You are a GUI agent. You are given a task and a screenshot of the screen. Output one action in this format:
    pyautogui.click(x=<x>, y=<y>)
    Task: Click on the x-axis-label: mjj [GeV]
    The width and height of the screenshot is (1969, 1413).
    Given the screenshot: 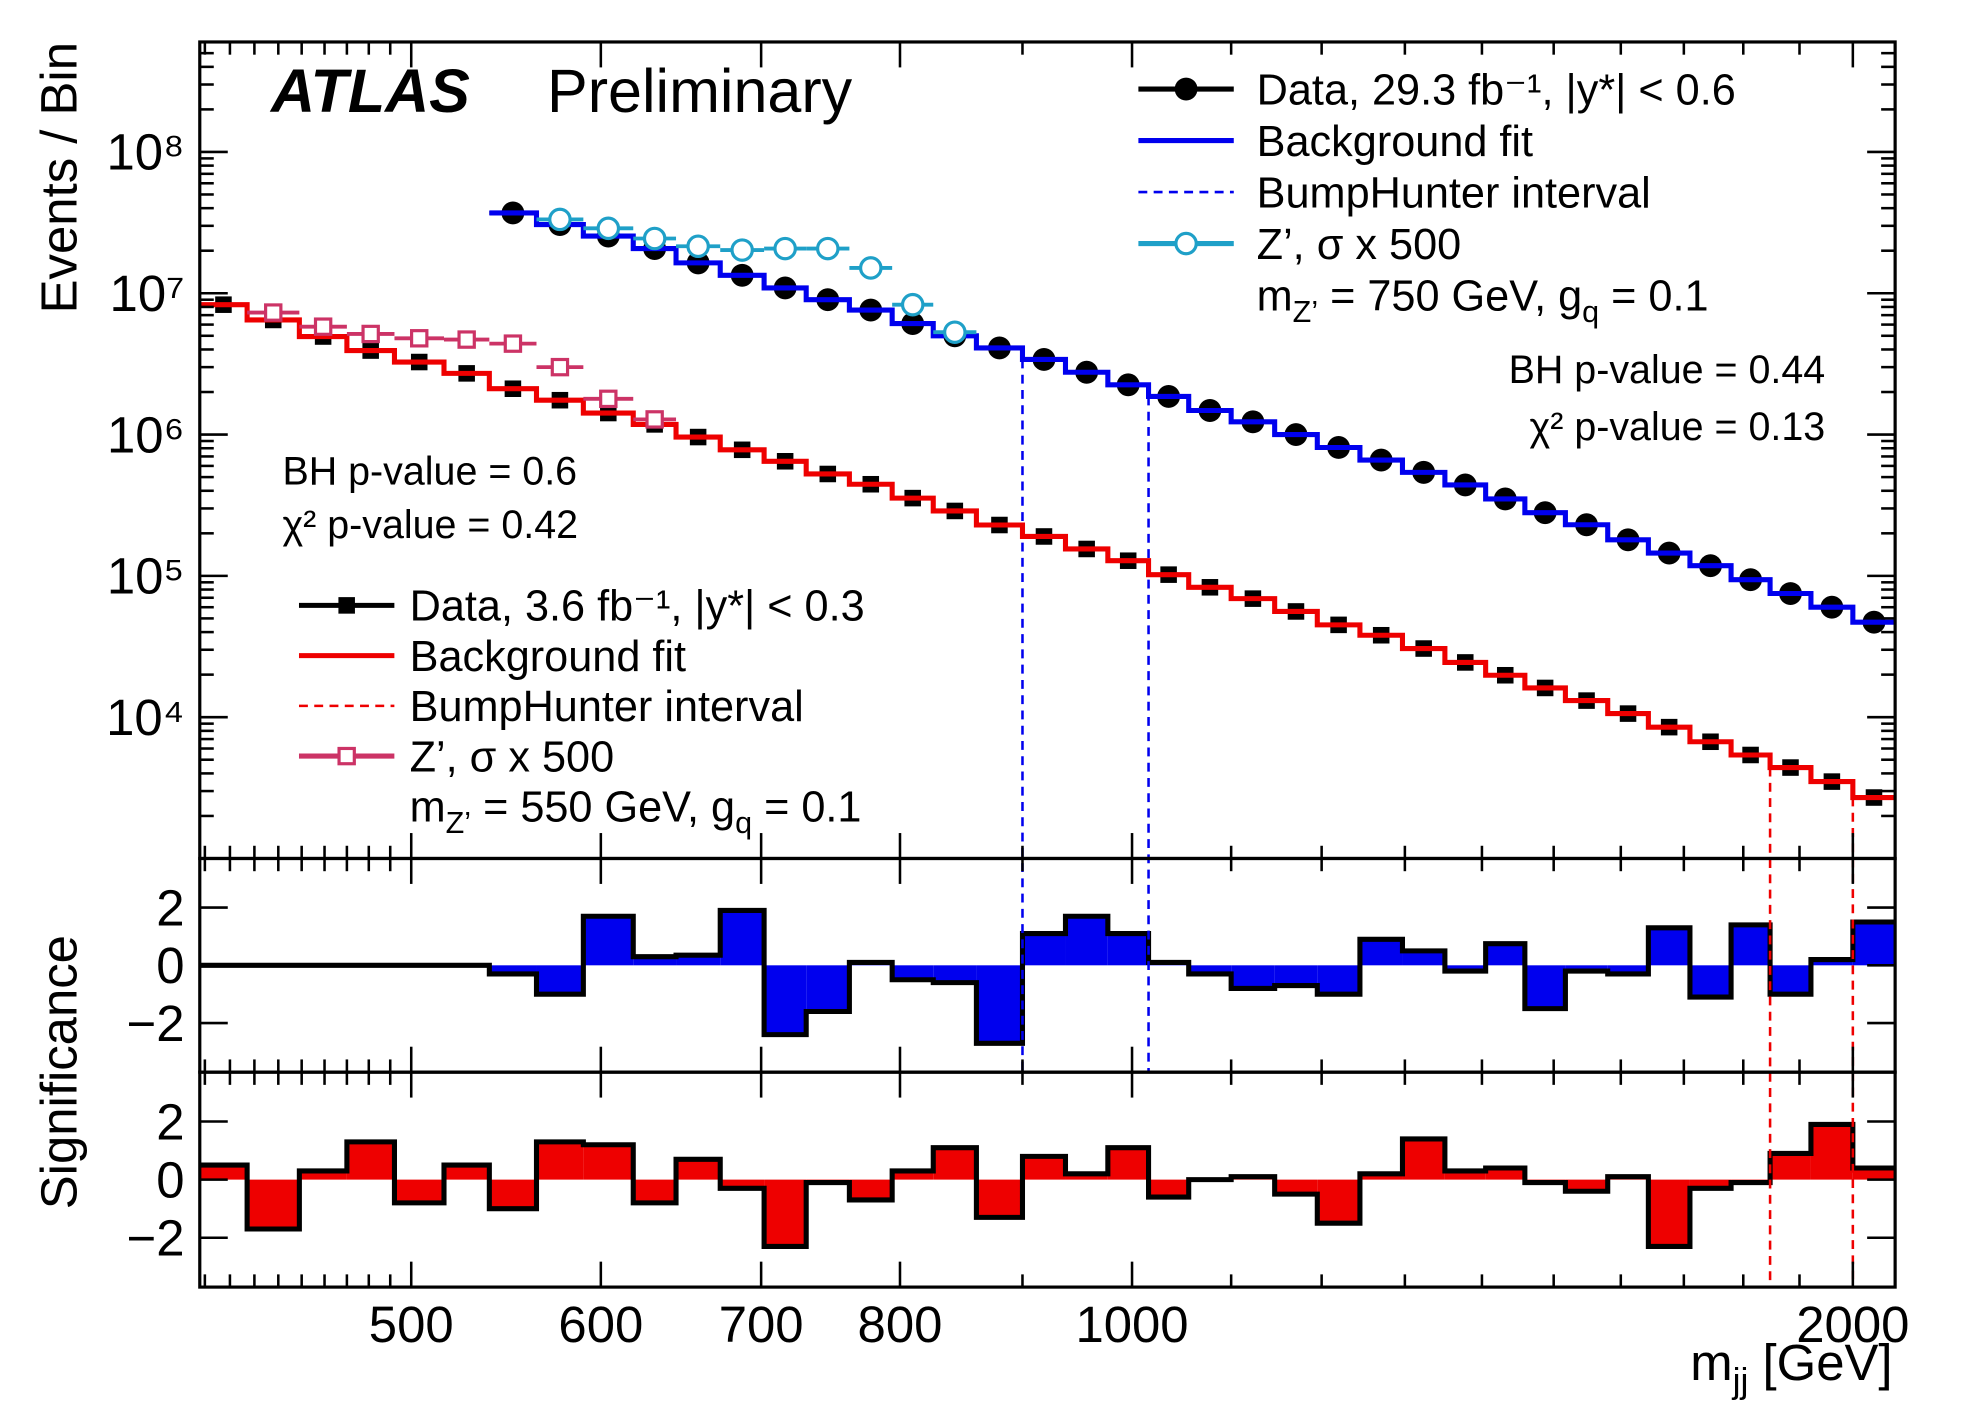 What is the action you would take?
    pyautogui.click(x=1791, y=1367)
    